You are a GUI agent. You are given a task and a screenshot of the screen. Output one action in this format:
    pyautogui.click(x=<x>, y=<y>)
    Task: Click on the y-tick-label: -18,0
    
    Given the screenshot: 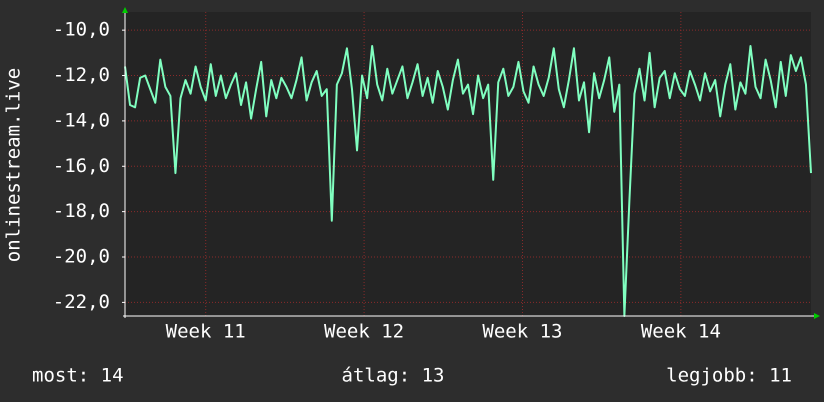 What is the action you would take?
    pyautogui.click(x=81, y=211)
    